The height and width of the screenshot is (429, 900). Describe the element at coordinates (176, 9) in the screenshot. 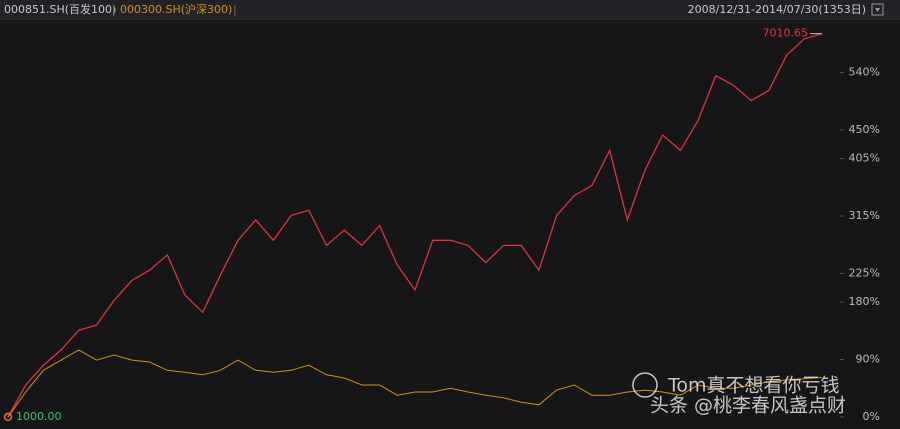

I see `legend-entry: 000300.SH(沪深300)` at that location.